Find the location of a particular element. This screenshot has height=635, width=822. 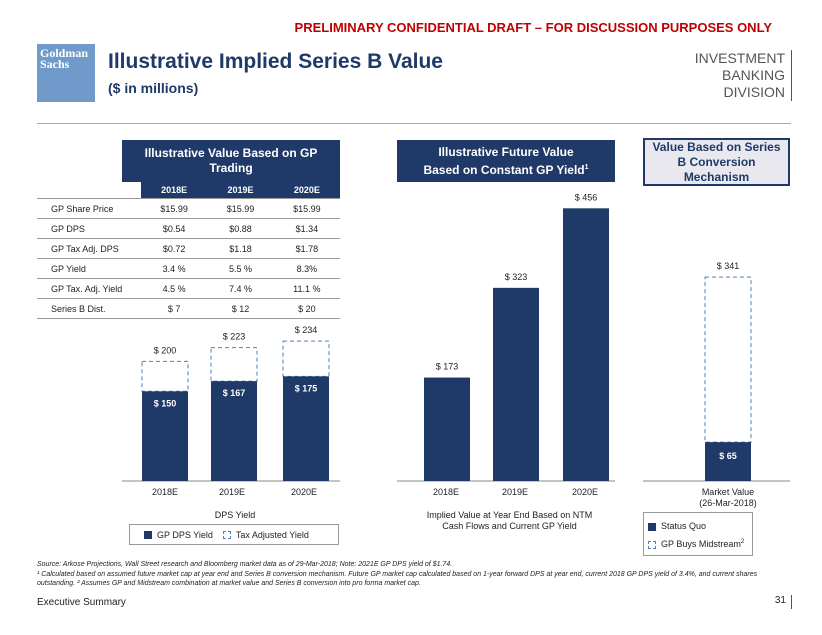

legend-label-tax-adjusted: Tax Adjusted Yield is located at coordinates (272, 534).